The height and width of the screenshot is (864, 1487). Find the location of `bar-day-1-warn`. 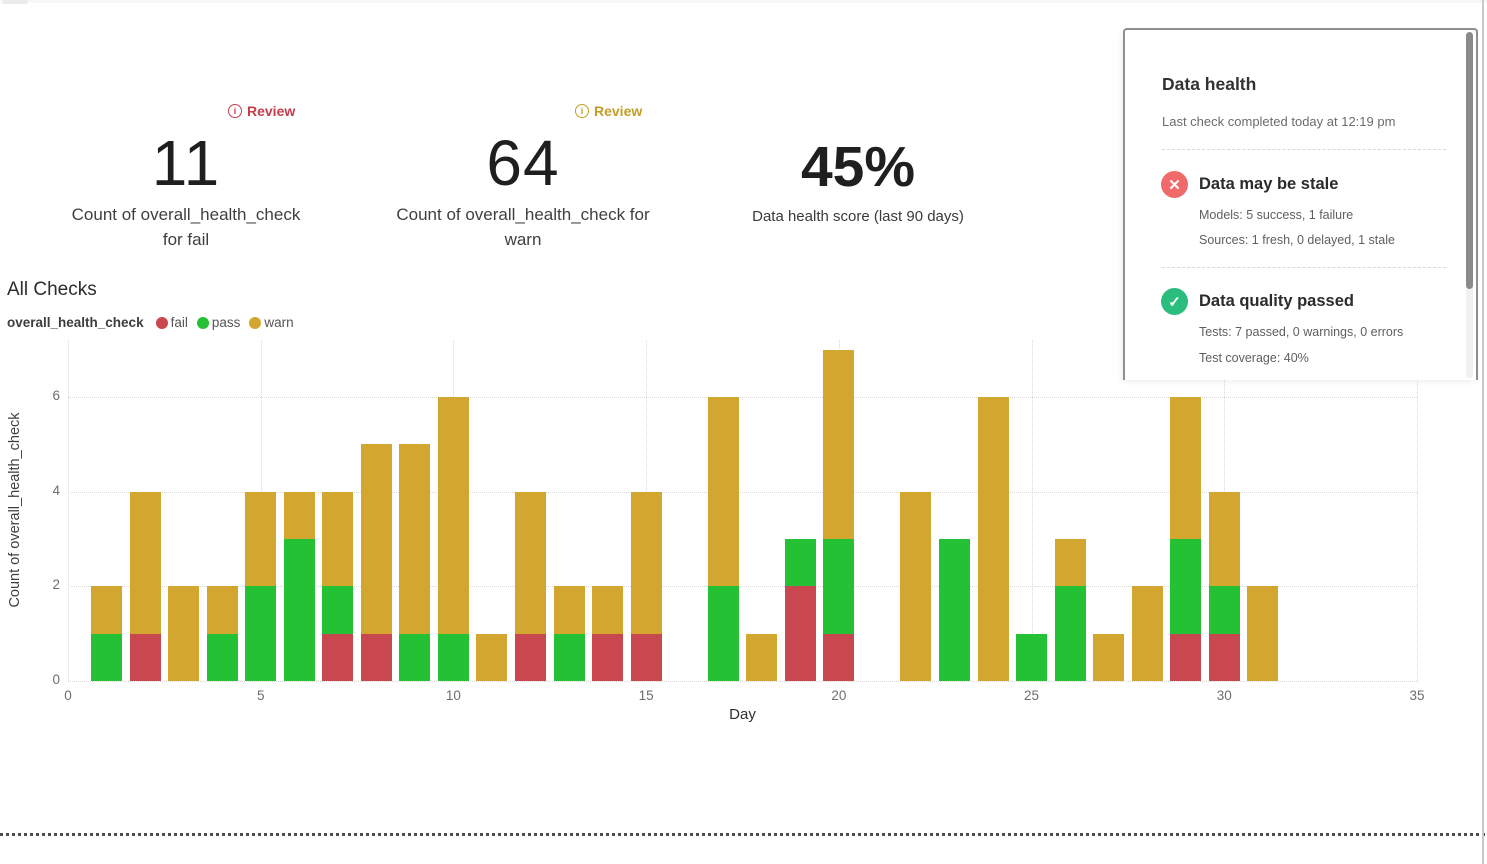

bar-day-1-warn is located at coordinates (107, 610).